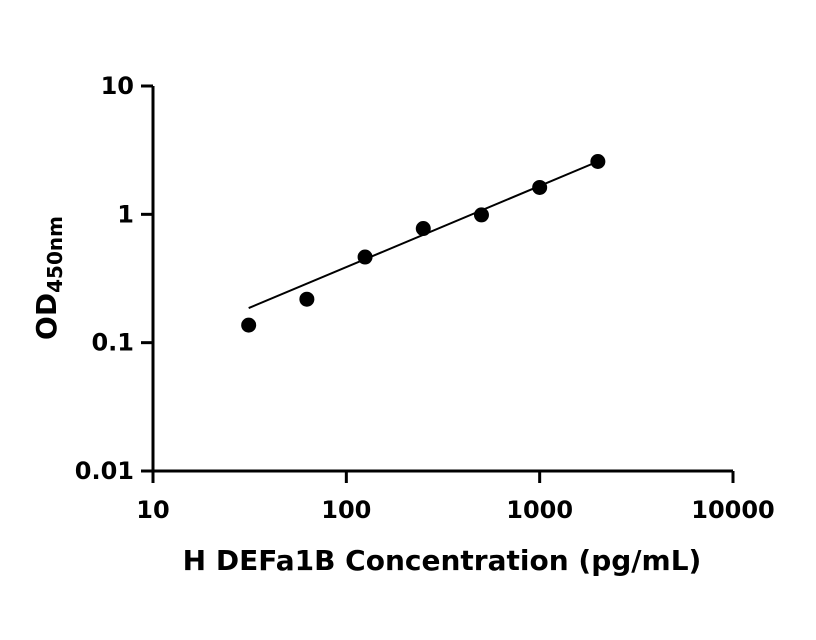  What do you see at coordinates (423, 243) in the screenshot?
I see `data-points` at bounding box center [423, 243].